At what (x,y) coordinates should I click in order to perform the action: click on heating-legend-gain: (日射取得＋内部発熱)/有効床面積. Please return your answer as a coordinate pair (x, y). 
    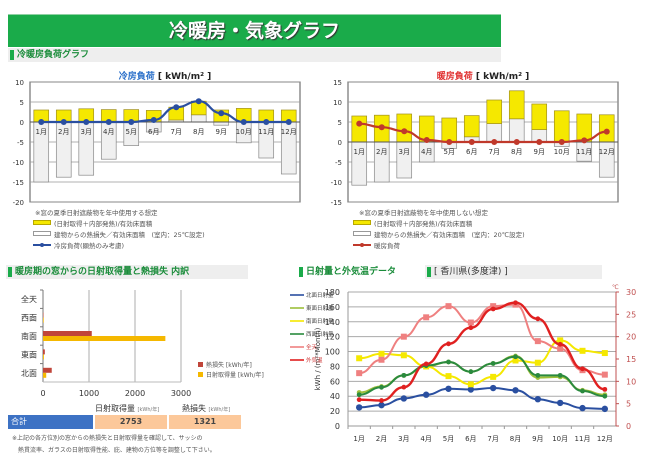
    Looking at the image, I should click on (423, 223).